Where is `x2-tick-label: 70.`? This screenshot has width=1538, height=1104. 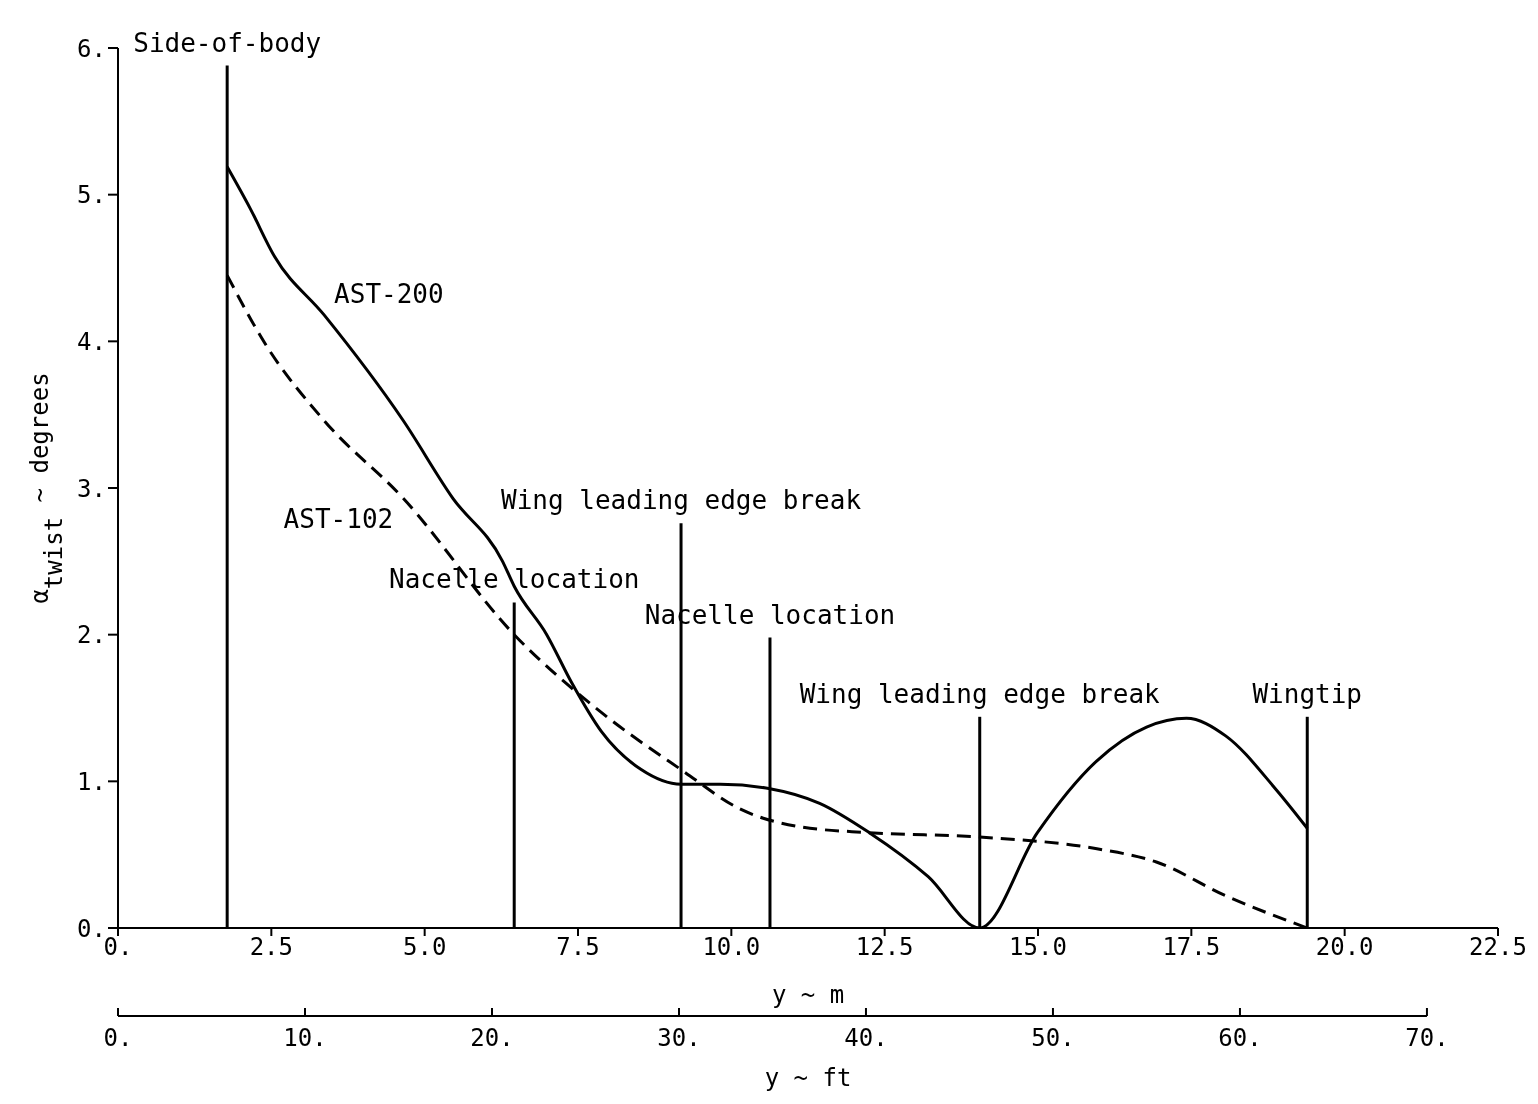 x2-tick-label: 70. is located at coordinates (1427, 1038).